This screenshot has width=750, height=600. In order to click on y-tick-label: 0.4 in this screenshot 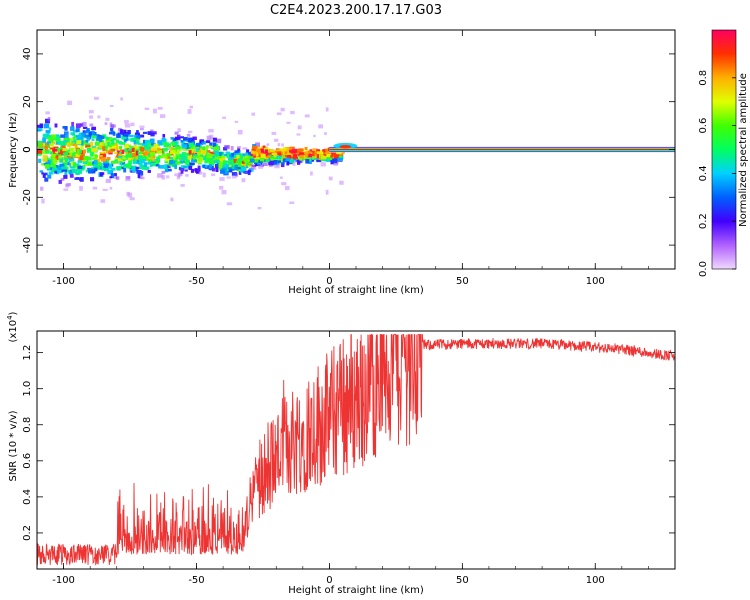, I will do `click(27, 497)`.